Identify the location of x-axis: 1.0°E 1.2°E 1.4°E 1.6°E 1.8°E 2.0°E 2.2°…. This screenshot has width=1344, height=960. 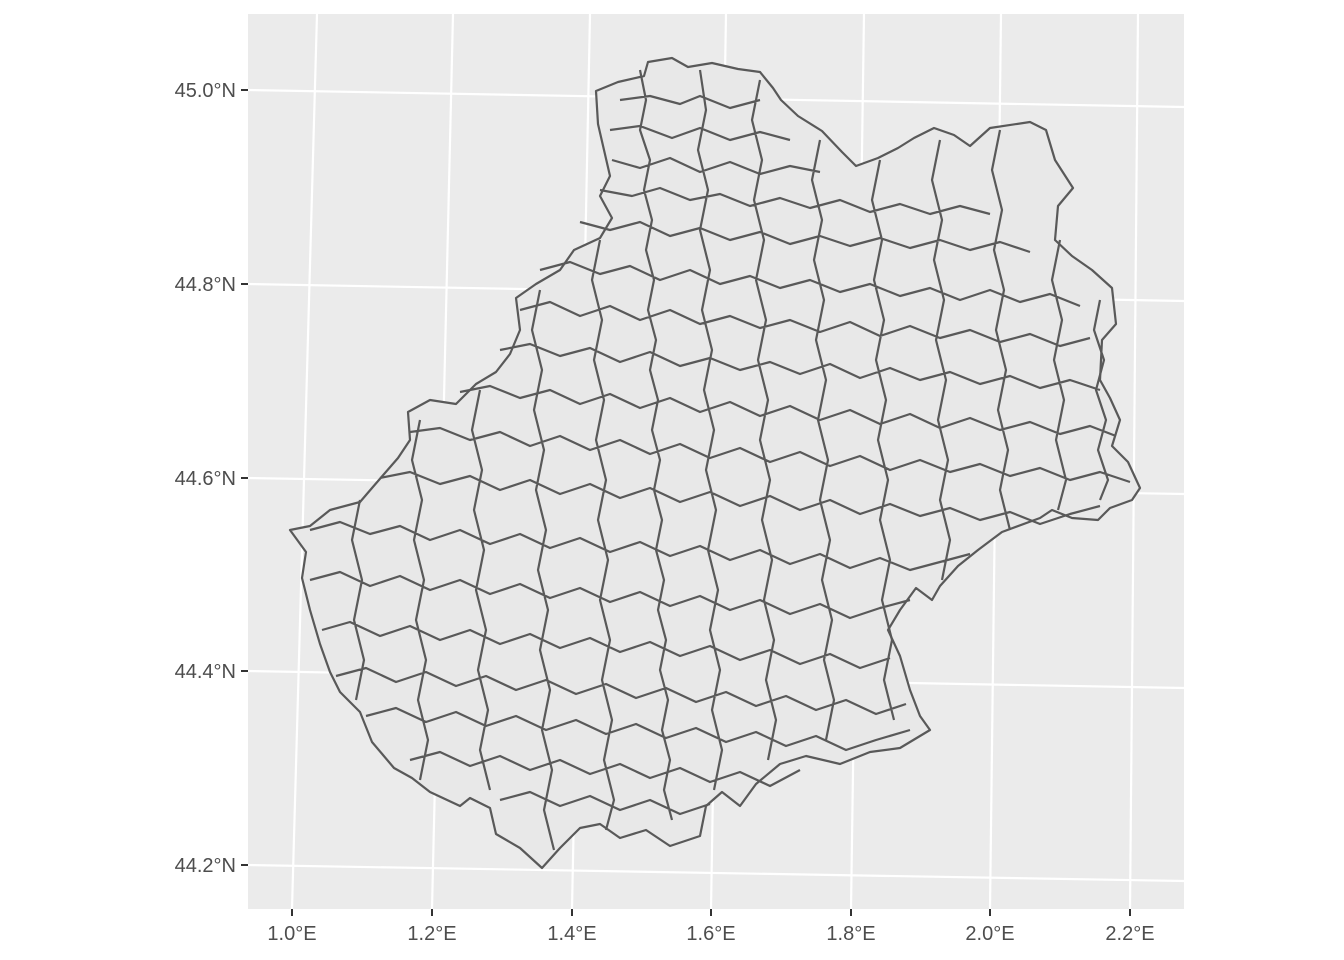
(711, 927).